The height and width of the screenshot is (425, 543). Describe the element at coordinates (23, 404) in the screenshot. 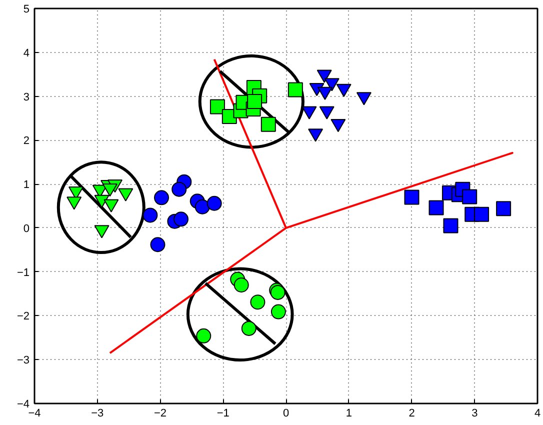

I see `y-tick-label: −4` at that location.